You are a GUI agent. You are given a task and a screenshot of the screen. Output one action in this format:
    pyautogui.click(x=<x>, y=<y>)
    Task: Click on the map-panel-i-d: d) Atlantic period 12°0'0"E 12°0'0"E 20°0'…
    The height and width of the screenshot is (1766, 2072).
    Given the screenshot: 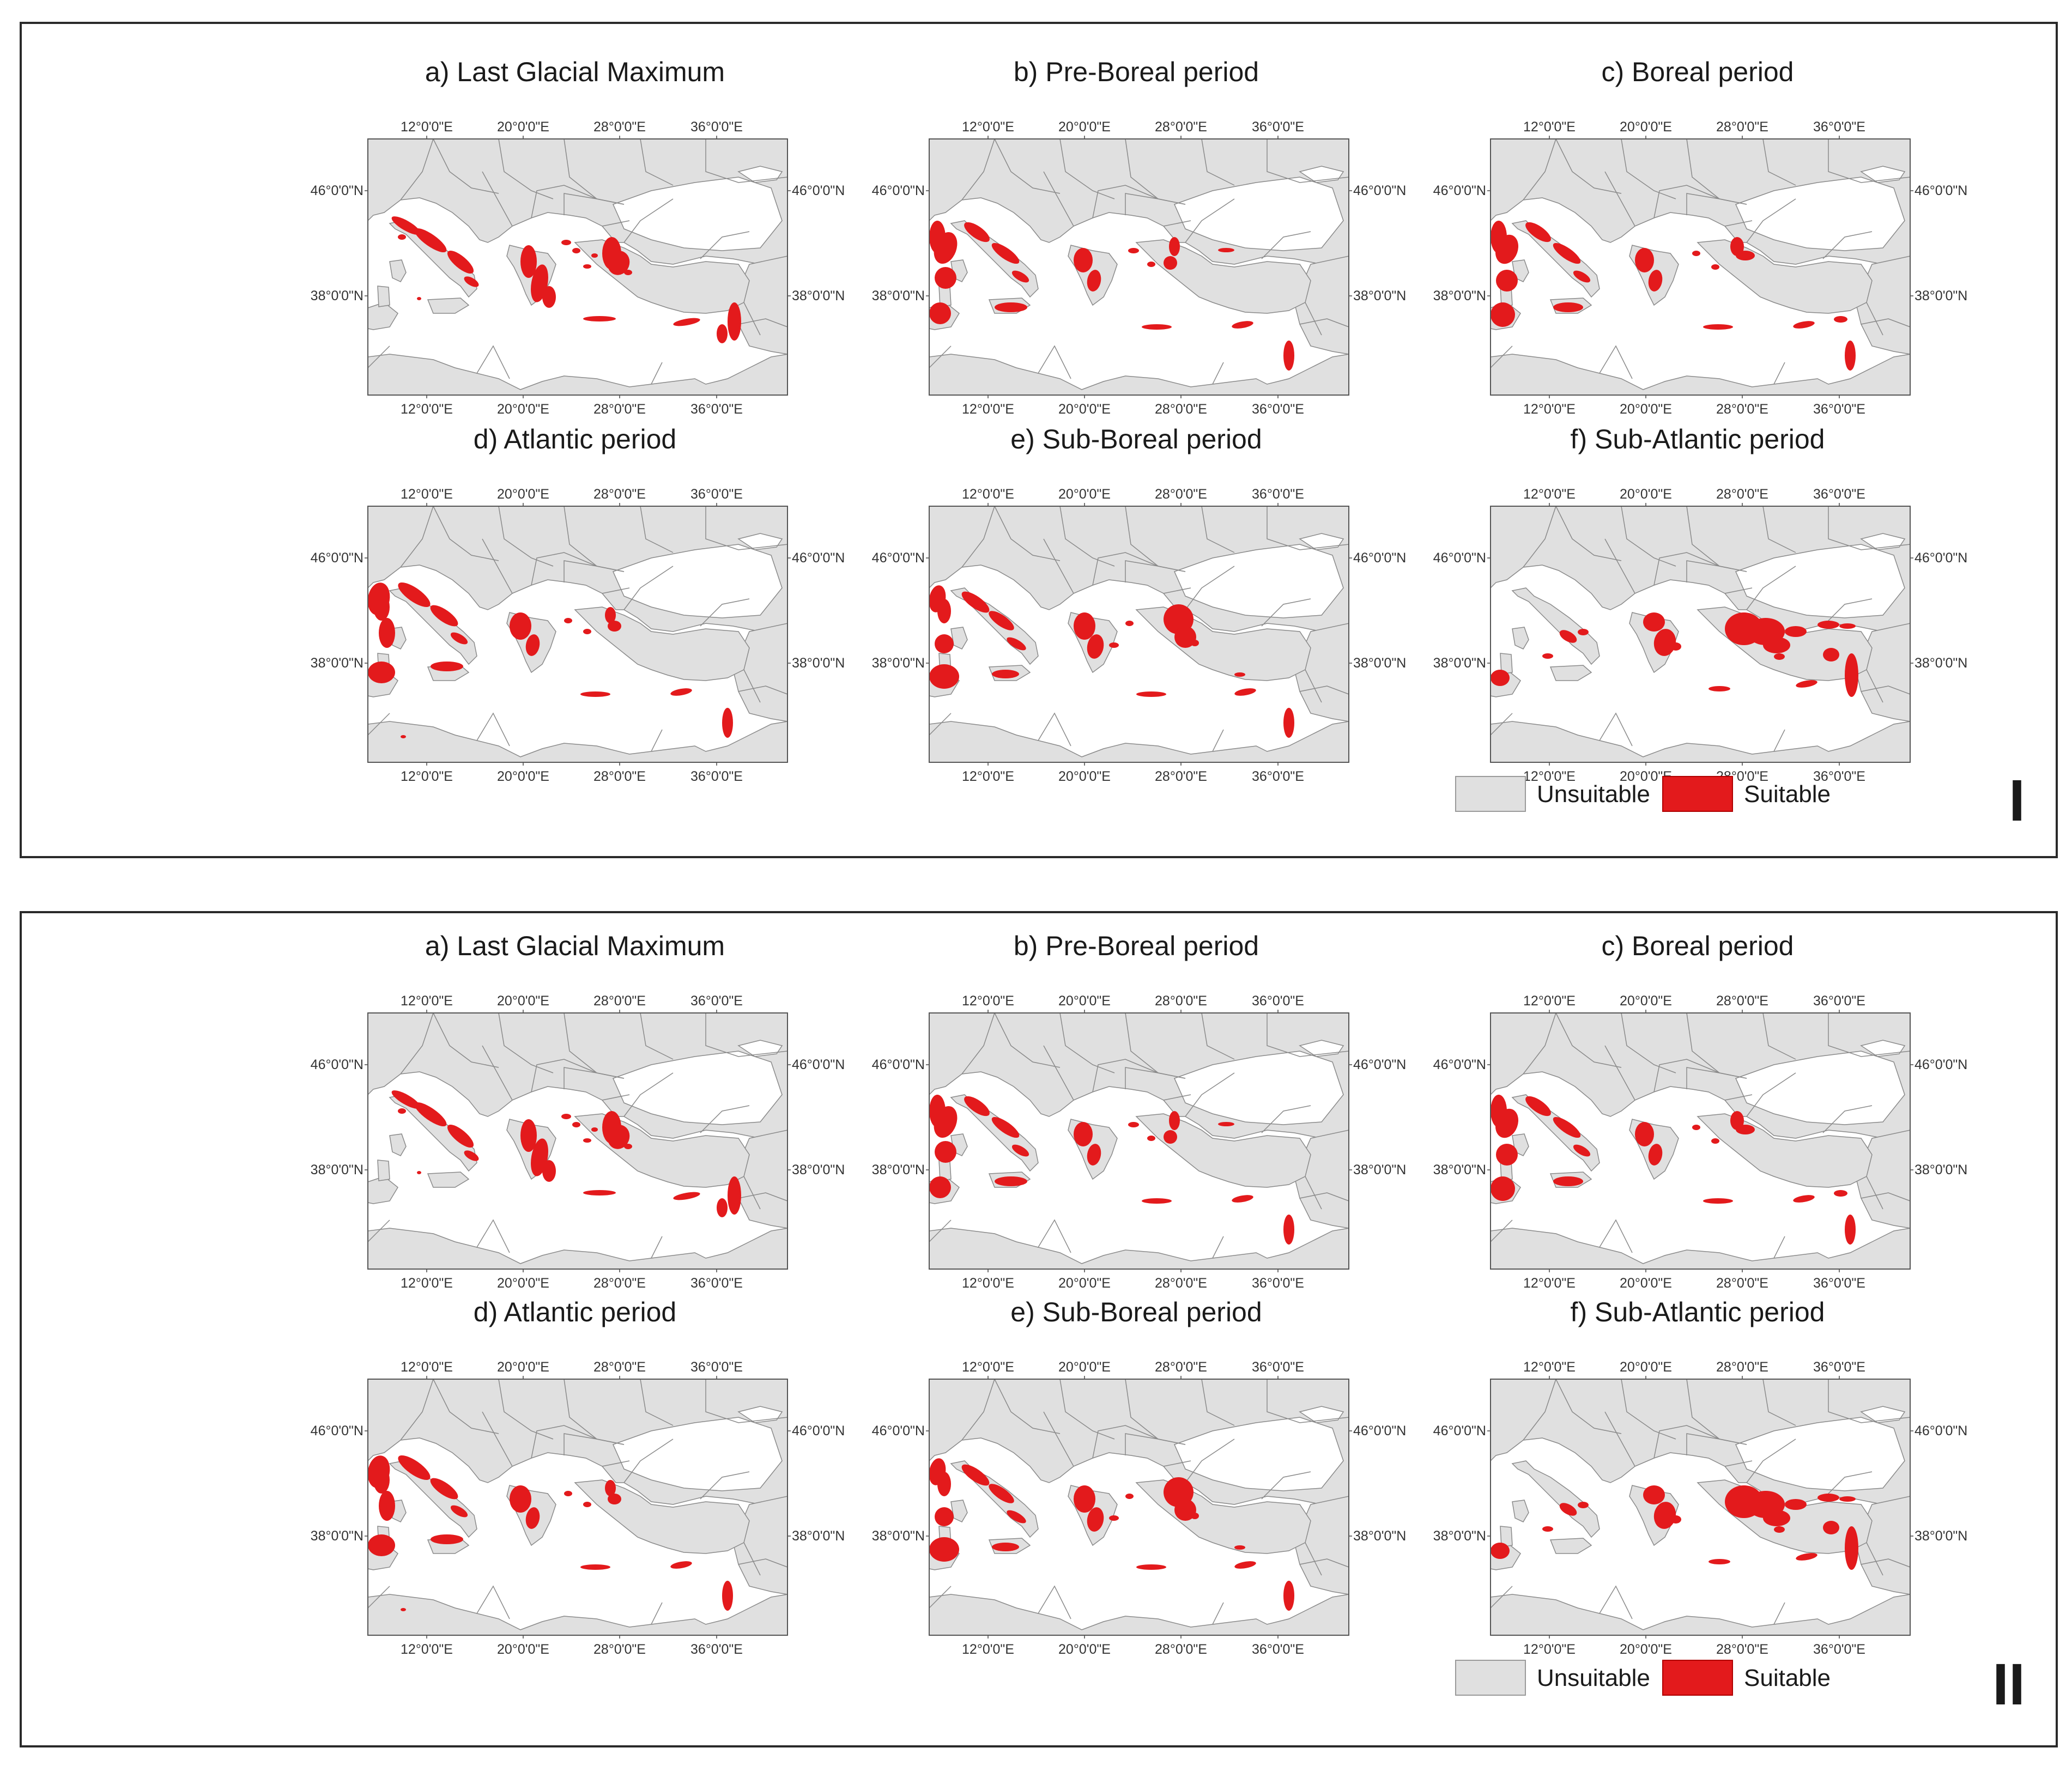 What is the action you would take?
    pyautogui.click(x=574, y=603)
    